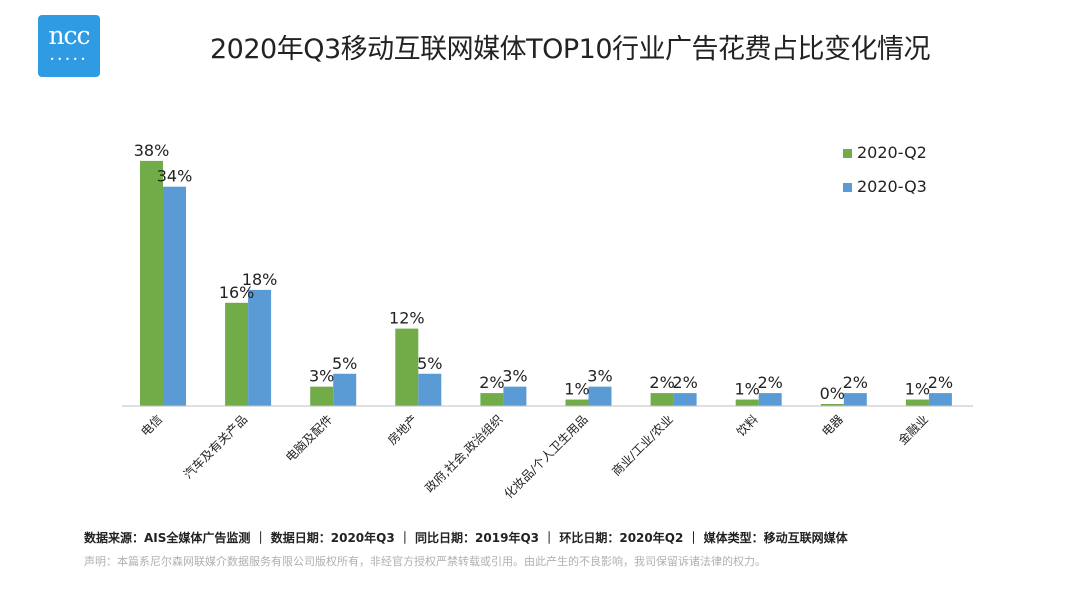 This screenshot has height=608, width=1080. I want to click on category-label-0: 电信, so click(151, 425).